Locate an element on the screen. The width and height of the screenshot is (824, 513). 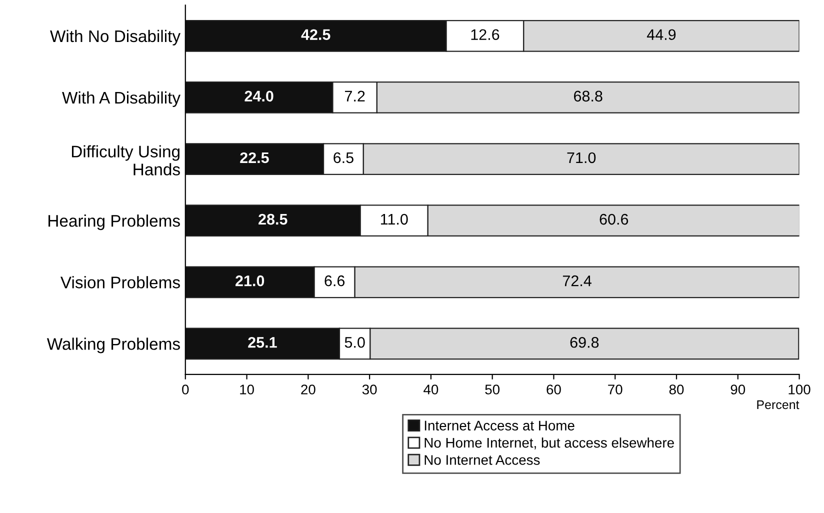
data-label: 42.5 is located at coordinates (315, 34).